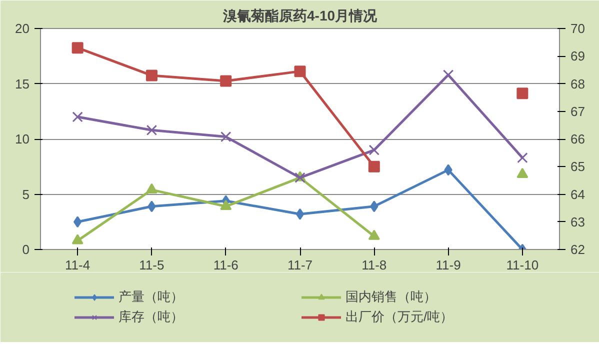 The width and height of the screenshot is (599, 346). What do you see at coordinates (151, 265) in the screenshot?
I see `x-tick-label: 11-5` at bounding box center [151, 265].